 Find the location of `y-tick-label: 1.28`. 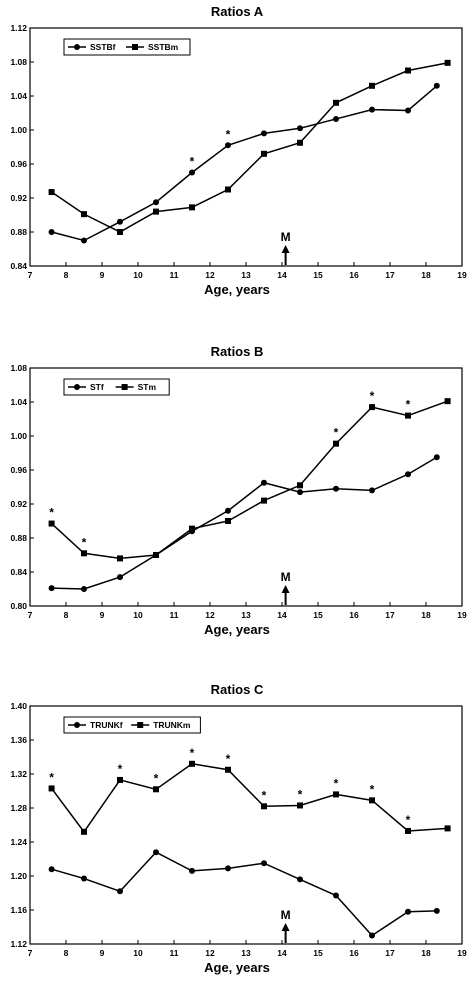

y-tick-label: 1.28 is located at coordinates (18, 808).